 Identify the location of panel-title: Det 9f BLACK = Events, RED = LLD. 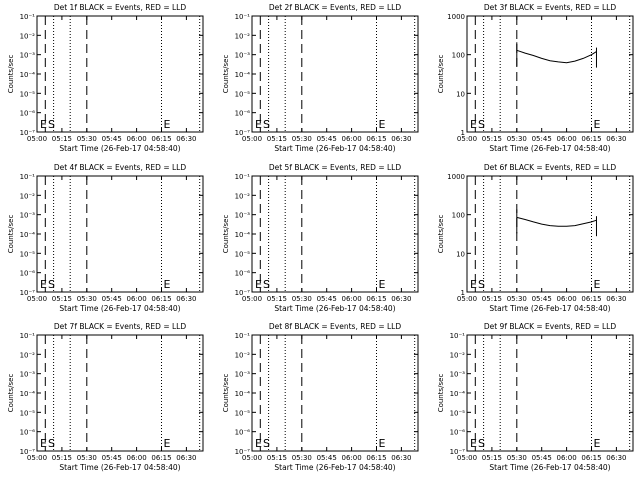
(550, 326).